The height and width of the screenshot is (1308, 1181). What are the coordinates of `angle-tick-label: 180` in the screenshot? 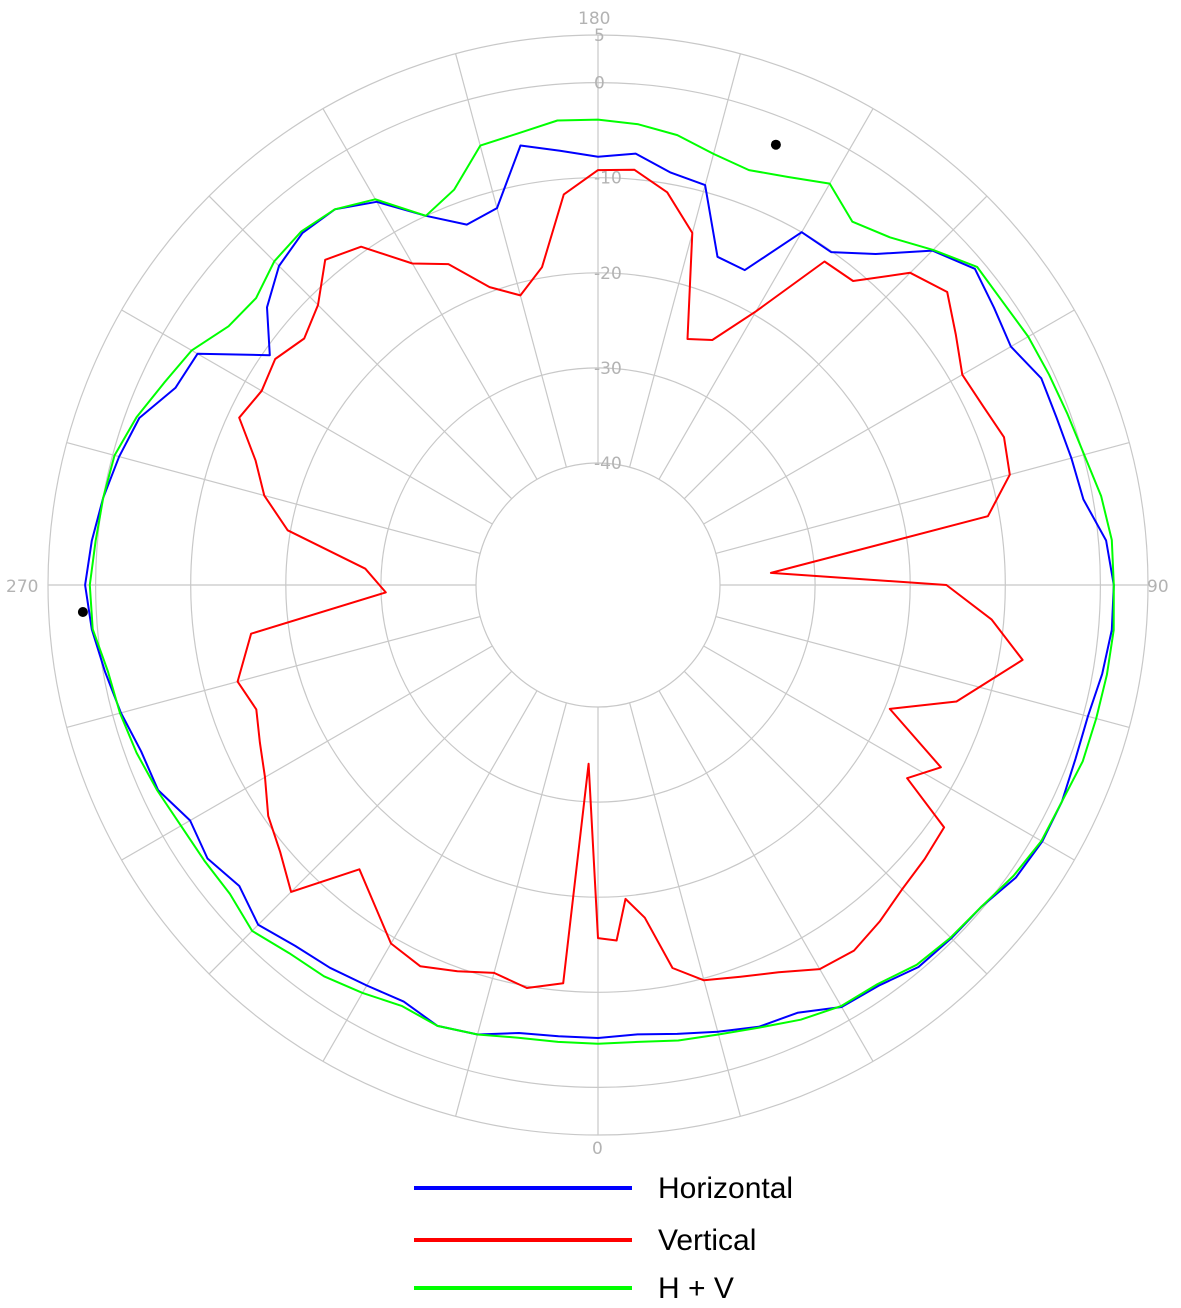 It's located at (594, 19).